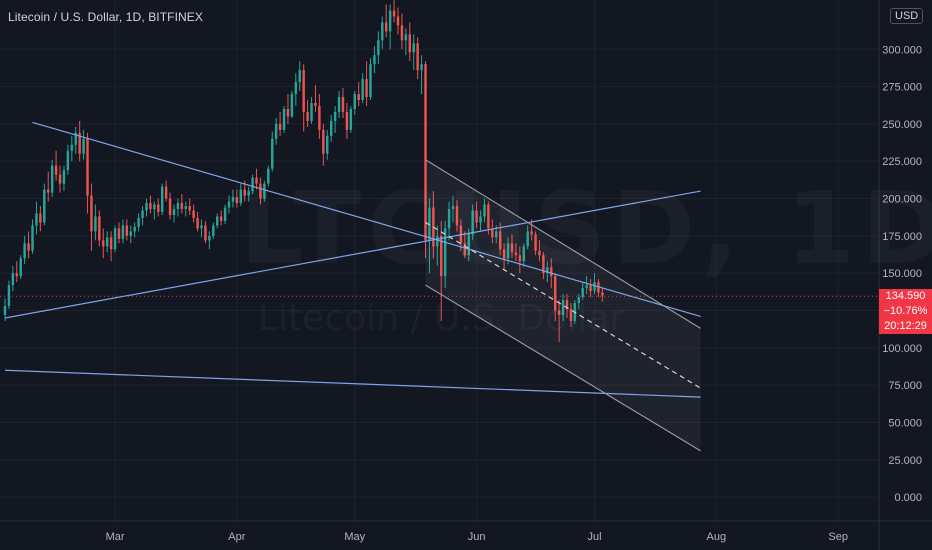  I want to click on price-tick-label: 200.000, so click(902, 200).